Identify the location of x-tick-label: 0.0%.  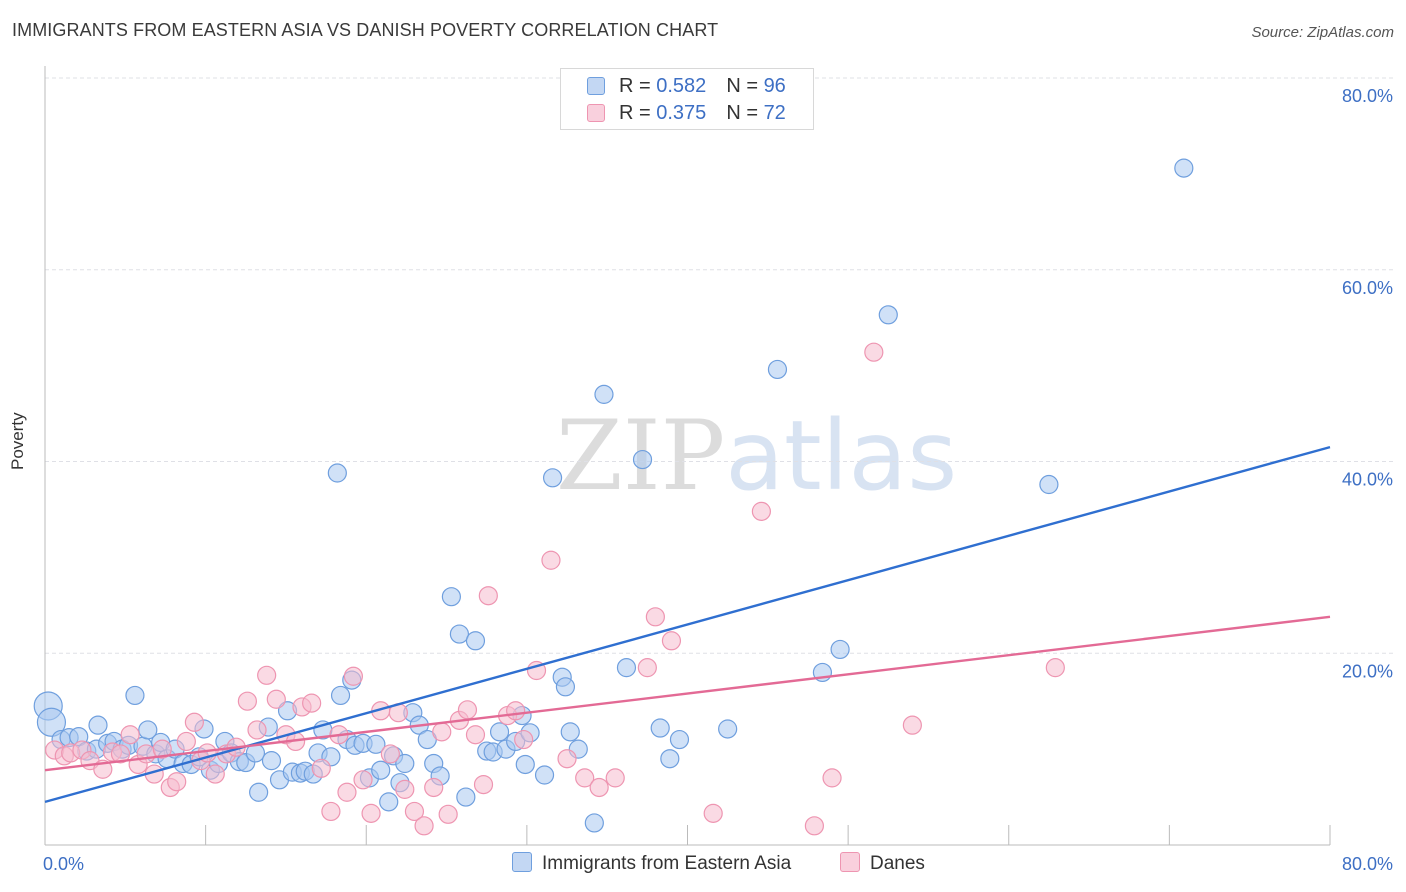
(63, 864).